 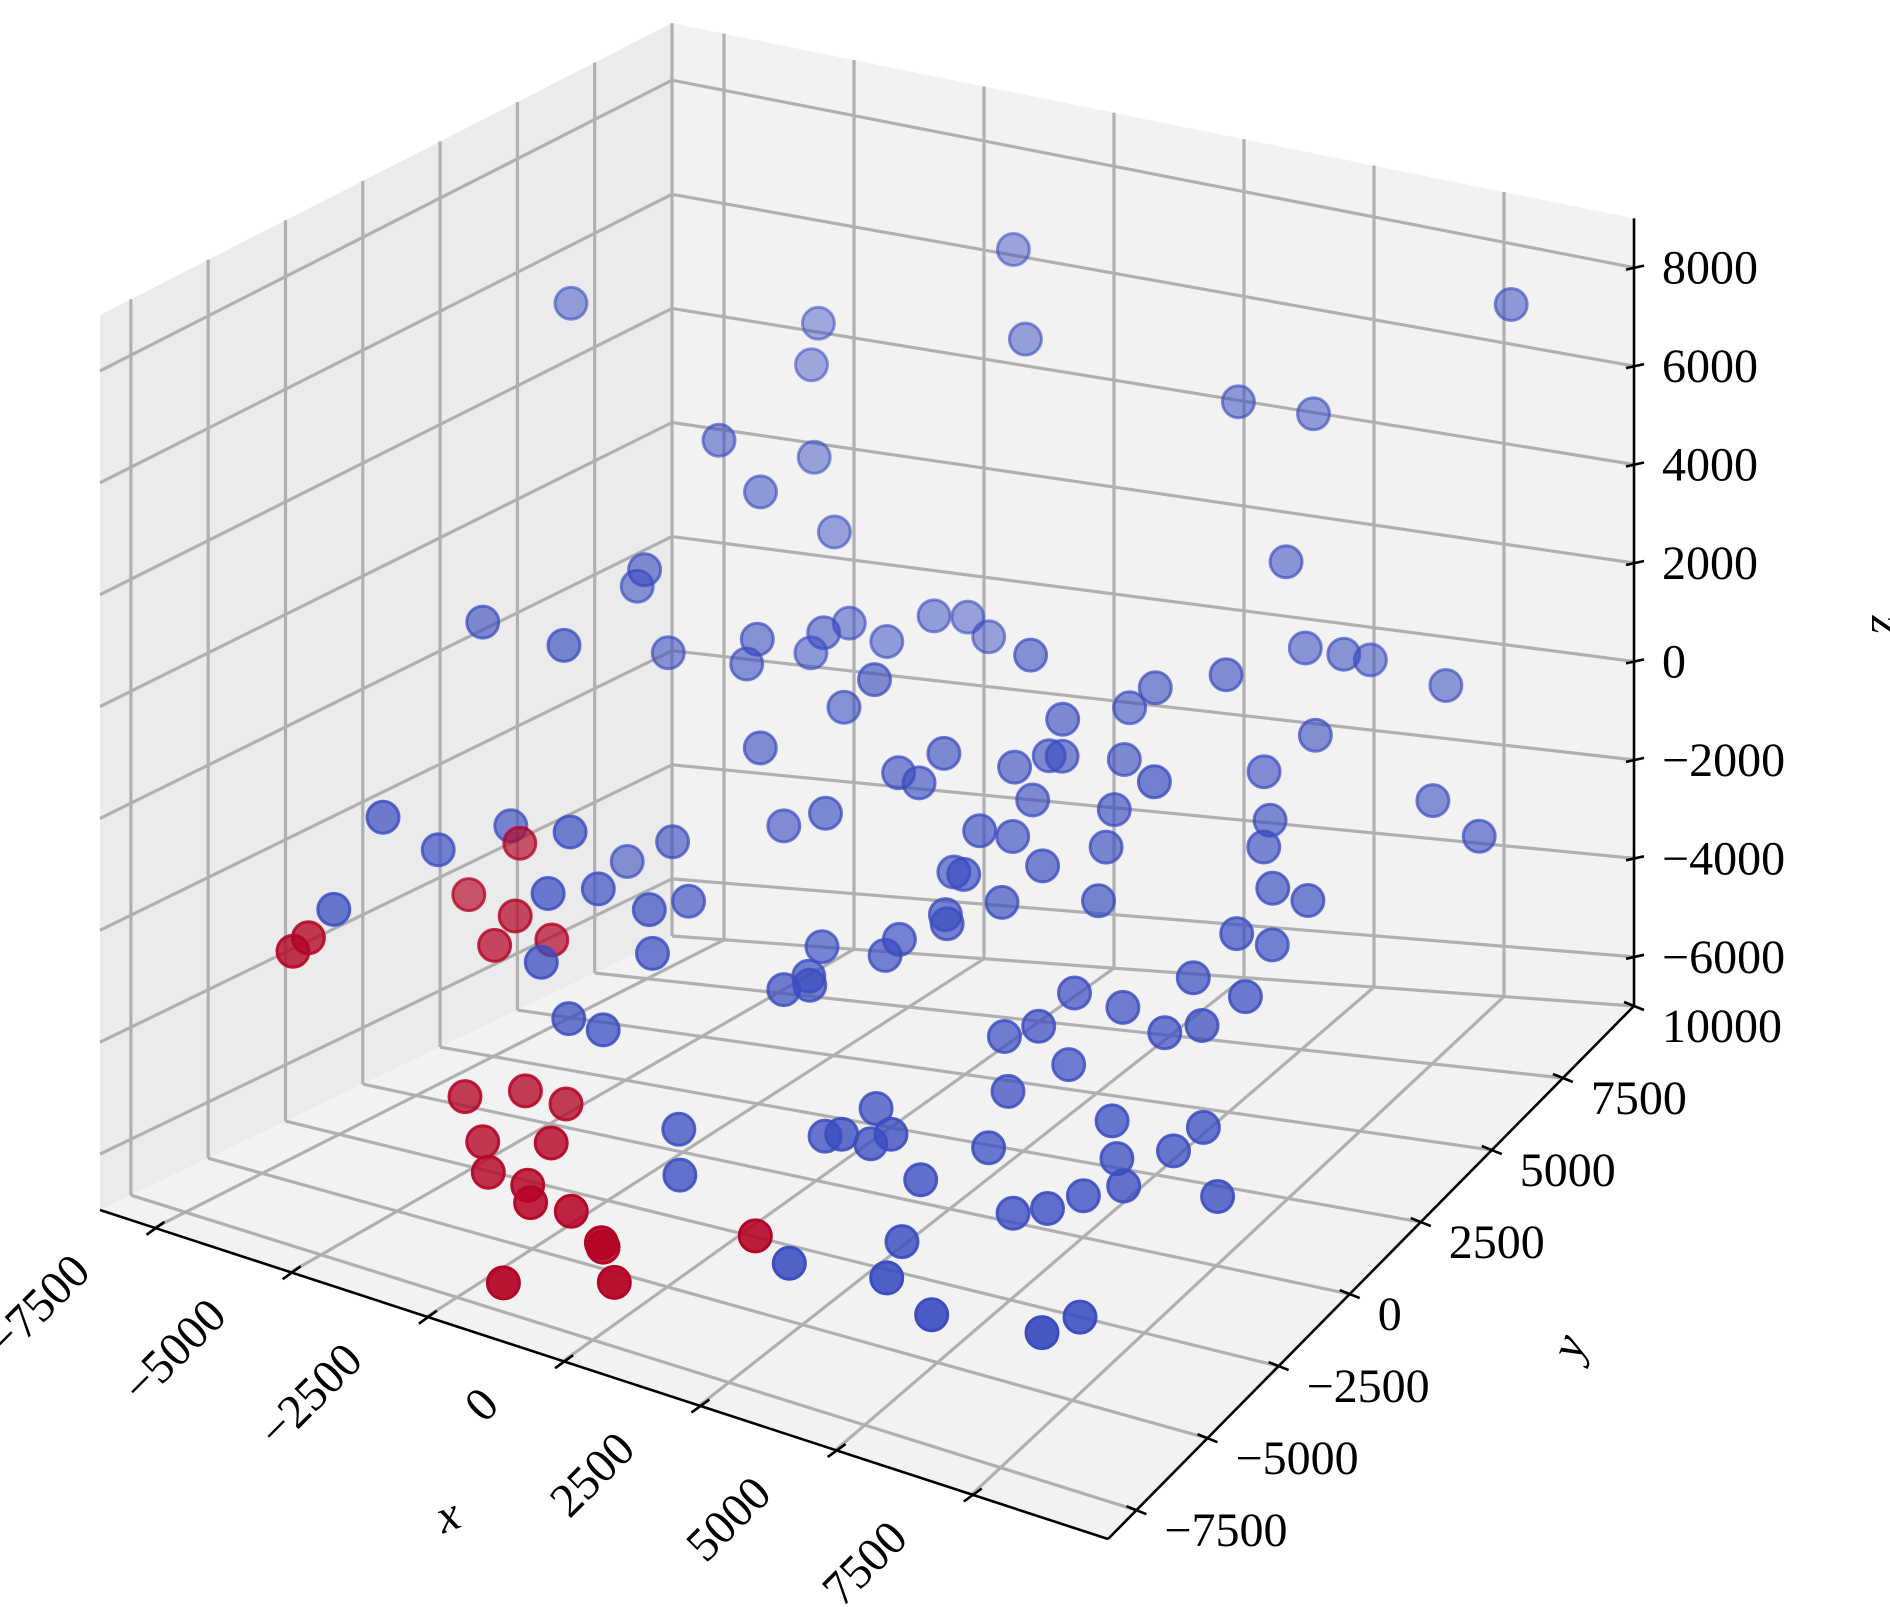 I want to click on z-tick-label: 4000, so click(x=1710, y=465).